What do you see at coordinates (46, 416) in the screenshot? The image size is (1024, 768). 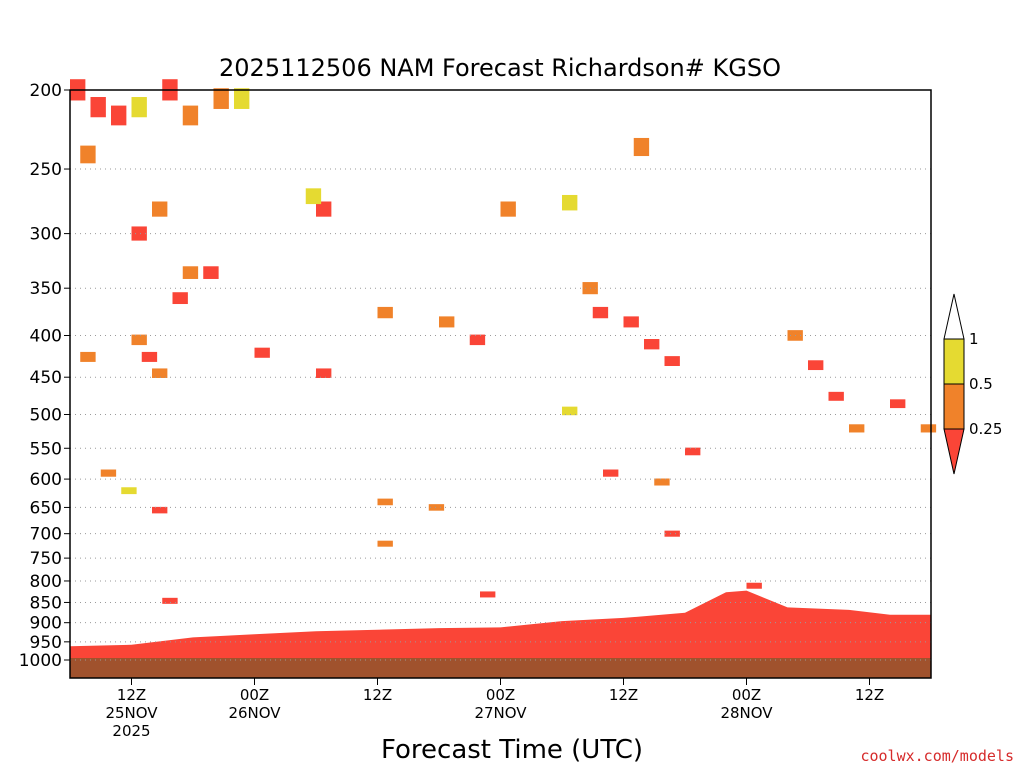 I see `y-tick-label: 500` at bounding box center [46, 416].